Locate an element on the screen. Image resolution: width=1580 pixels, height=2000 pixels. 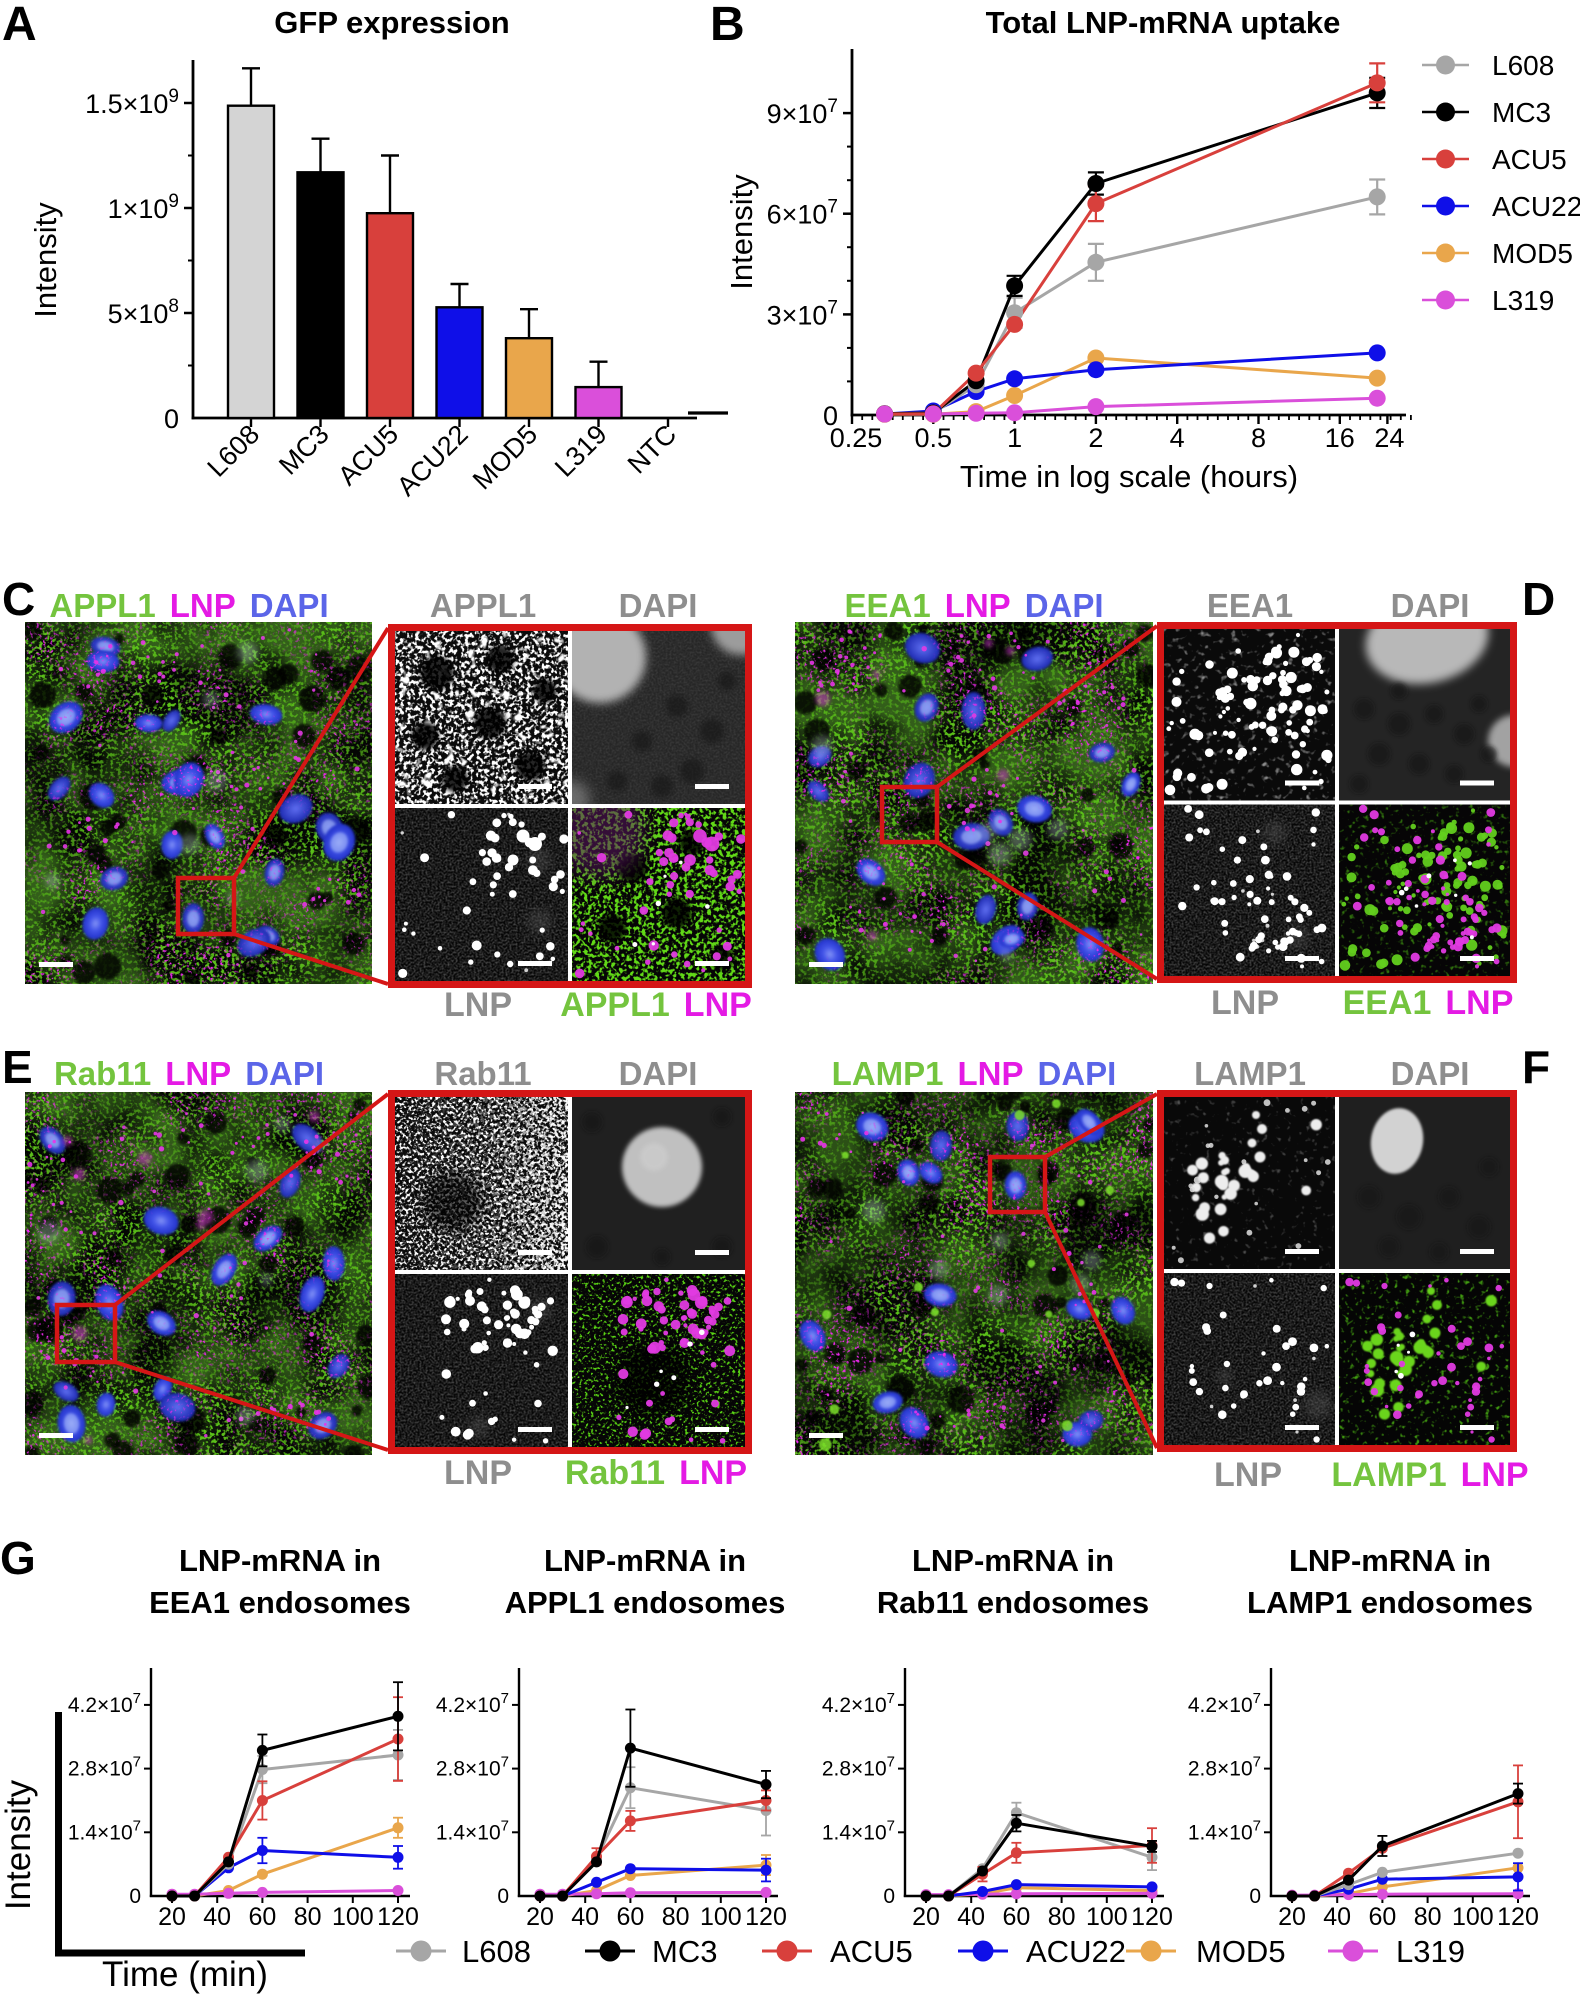
svg-text: APPL1 endosomes is located at coordinates (645, 1602).